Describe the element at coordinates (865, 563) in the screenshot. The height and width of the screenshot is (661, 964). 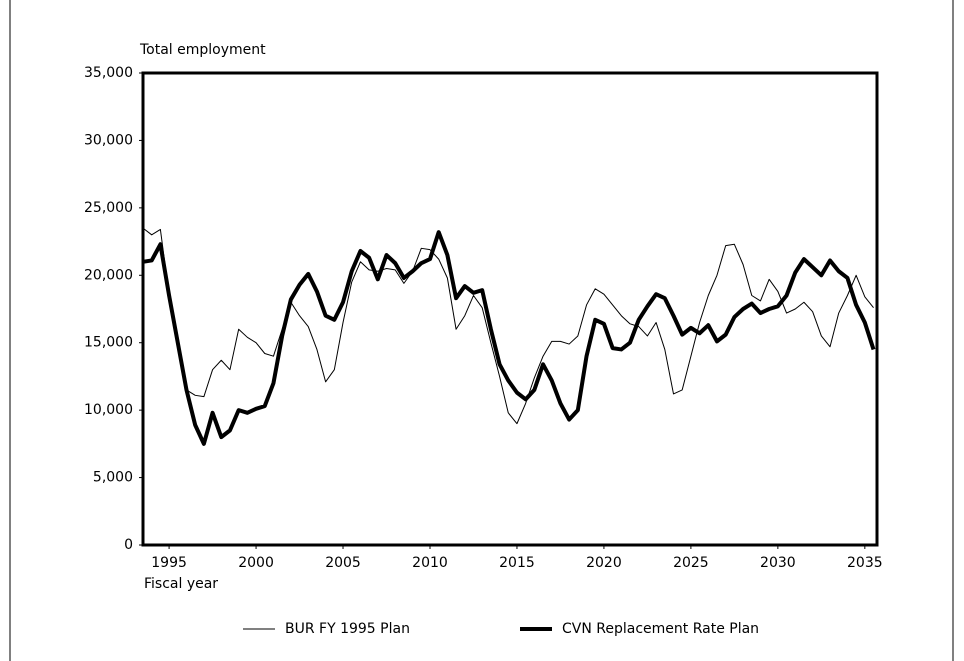
I see `x-tick-label: 2035` at that location.